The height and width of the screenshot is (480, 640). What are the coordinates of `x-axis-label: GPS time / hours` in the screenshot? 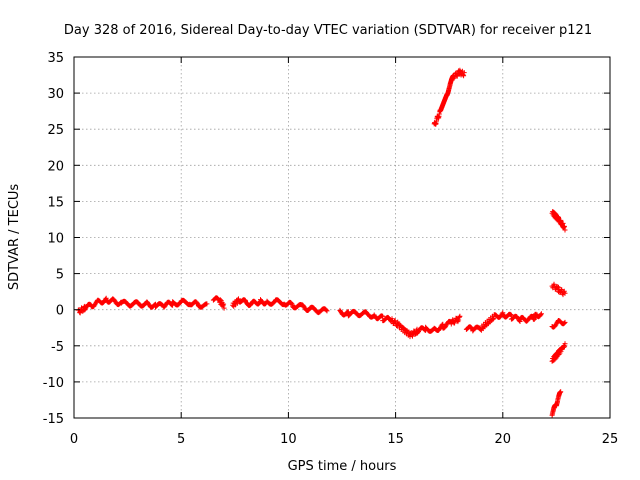 It's located at (342, 466).